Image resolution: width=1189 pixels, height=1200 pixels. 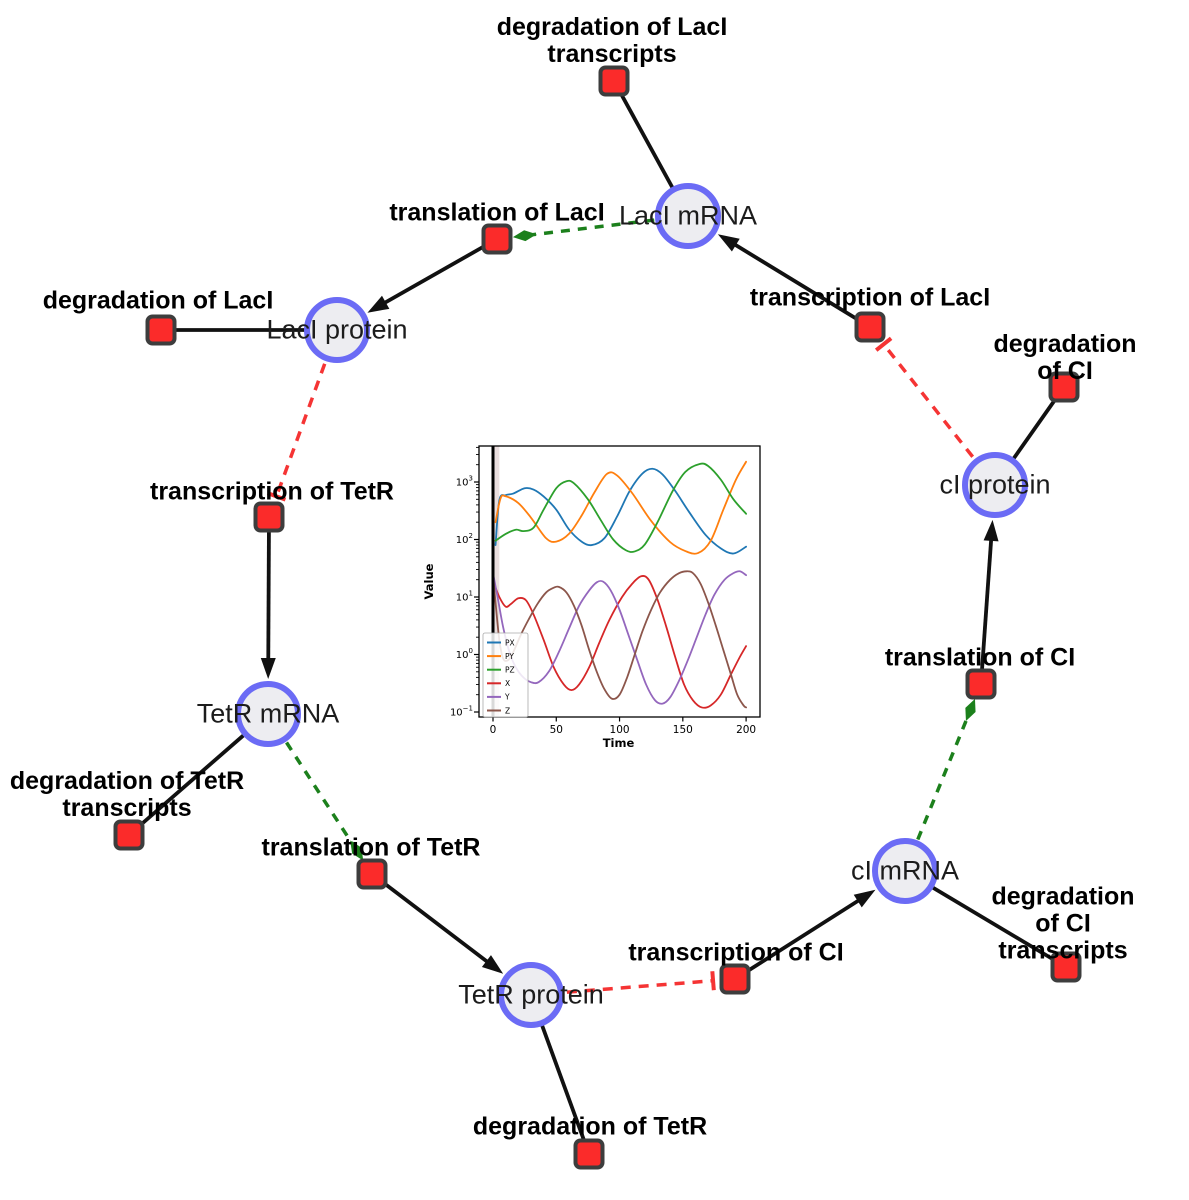 What do you see at coordinates (735, 979) in the screenshot?
I see `reaction-node-transcription-of-ci` at bounding box center [735, 979].